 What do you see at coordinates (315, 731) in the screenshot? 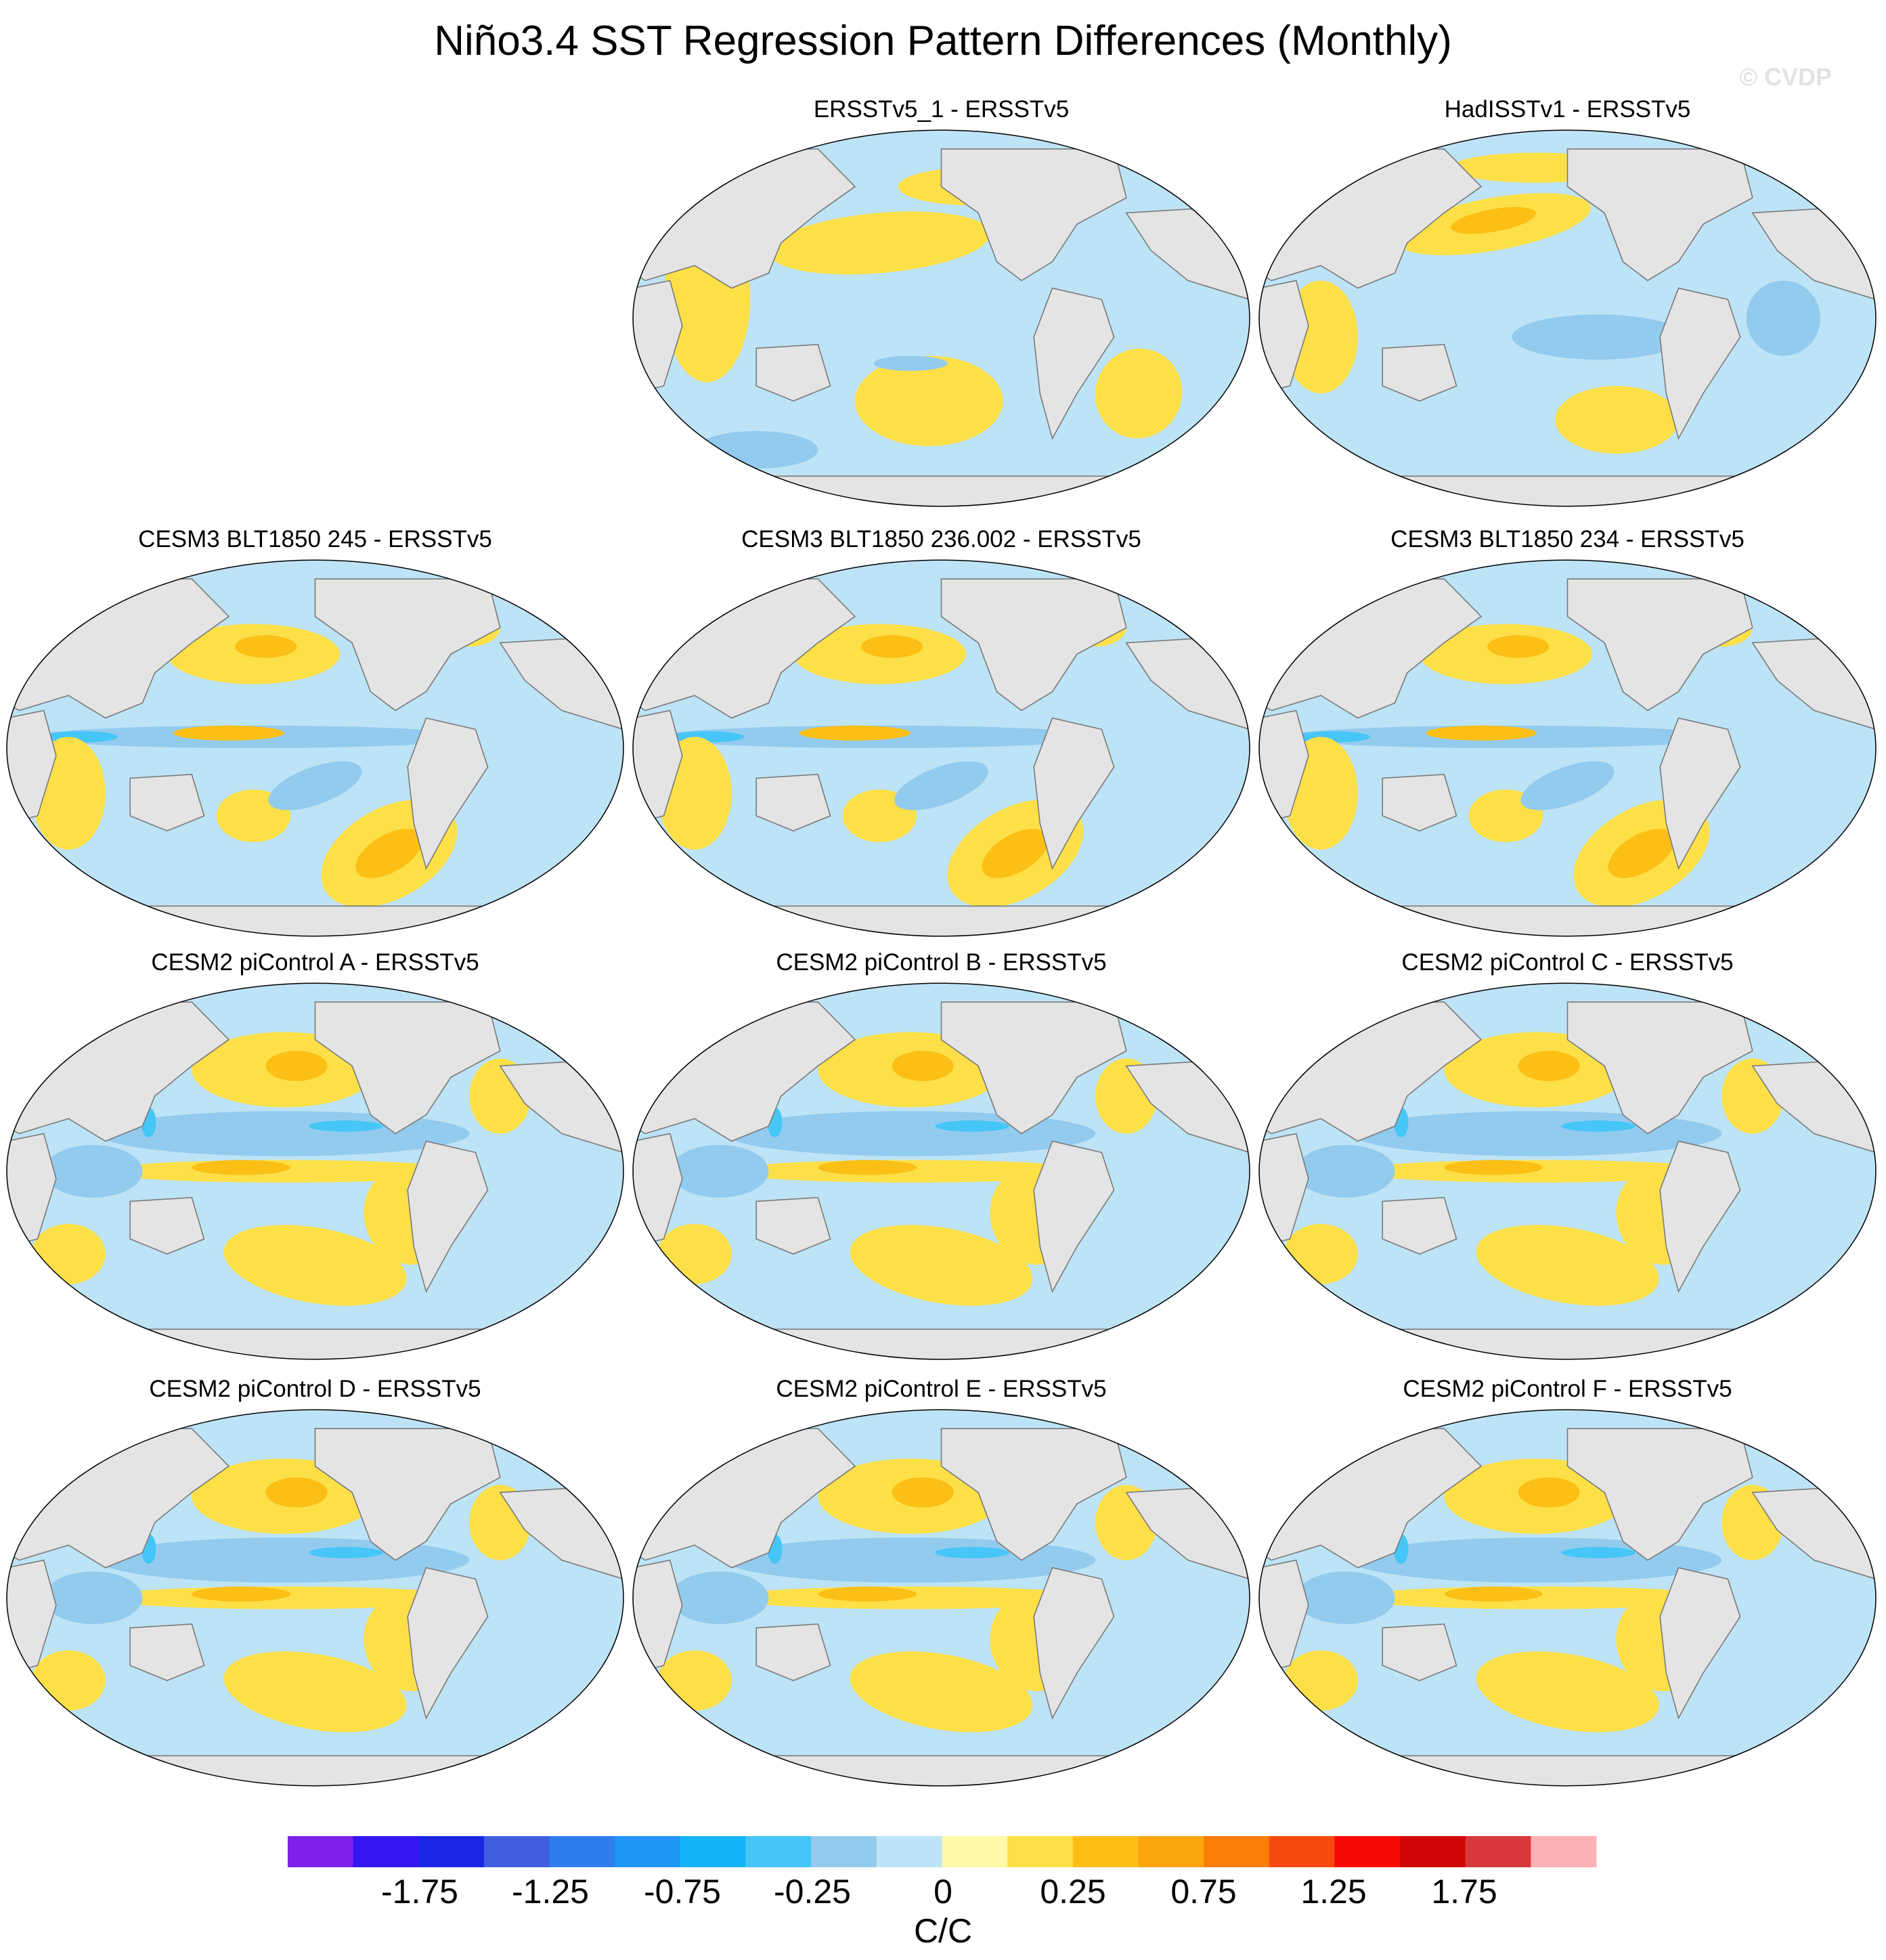
I see `map-panel: CESM3 BLT1850 245 - ERSSTv5` at bounding box center [315, 731].